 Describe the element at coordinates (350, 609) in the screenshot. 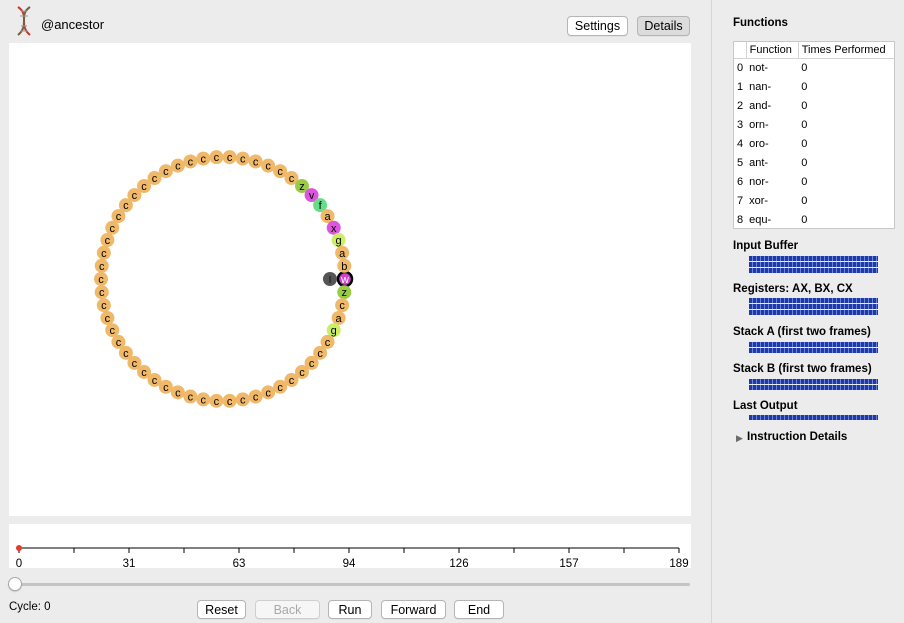

I see `run-button: Run` at that location.